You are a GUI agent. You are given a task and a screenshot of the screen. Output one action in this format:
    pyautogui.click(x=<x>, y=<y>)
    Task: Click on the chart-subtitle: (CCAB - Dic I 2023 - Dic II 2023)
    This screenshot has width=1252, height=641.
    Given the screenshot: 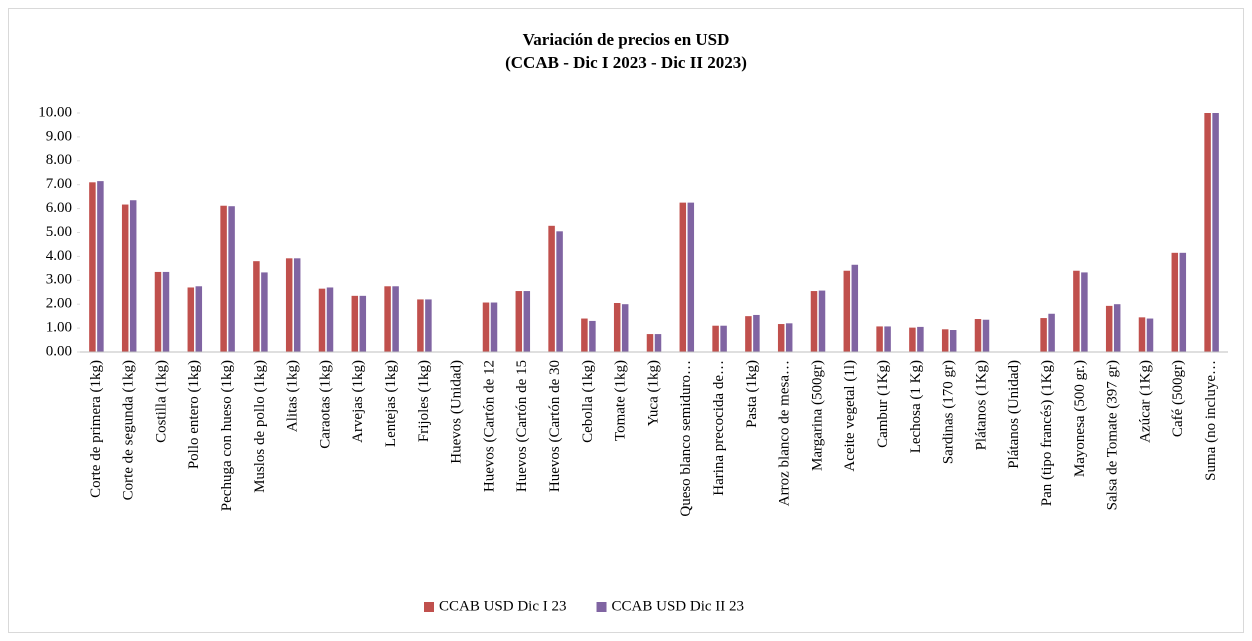 What is the action you would take?
    pyautogui.click(x=626, y=62)
    